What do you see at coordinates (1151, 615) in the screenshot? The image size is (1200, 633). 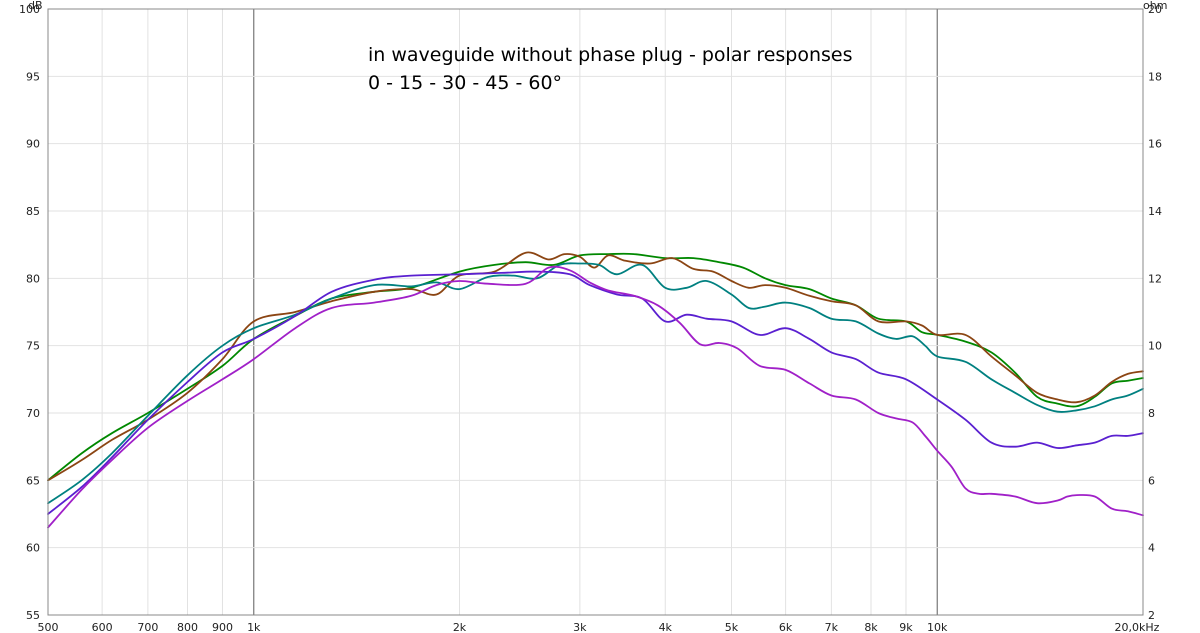 I see `y2-tick-label: 2` at bounding box center [1151, 615].